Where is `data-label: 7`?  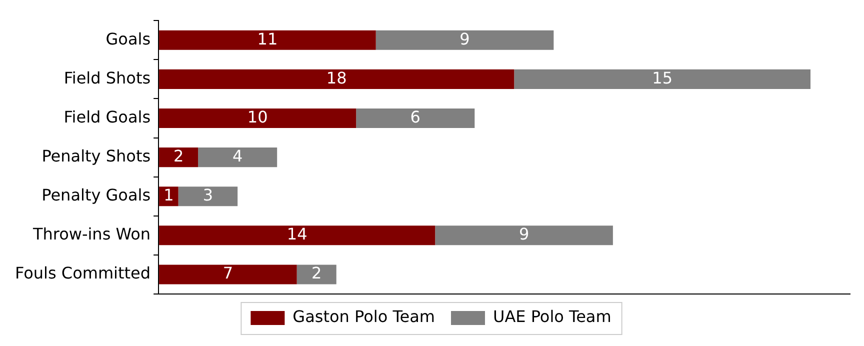
data-label: 7 is located at coordinates (228, 273).